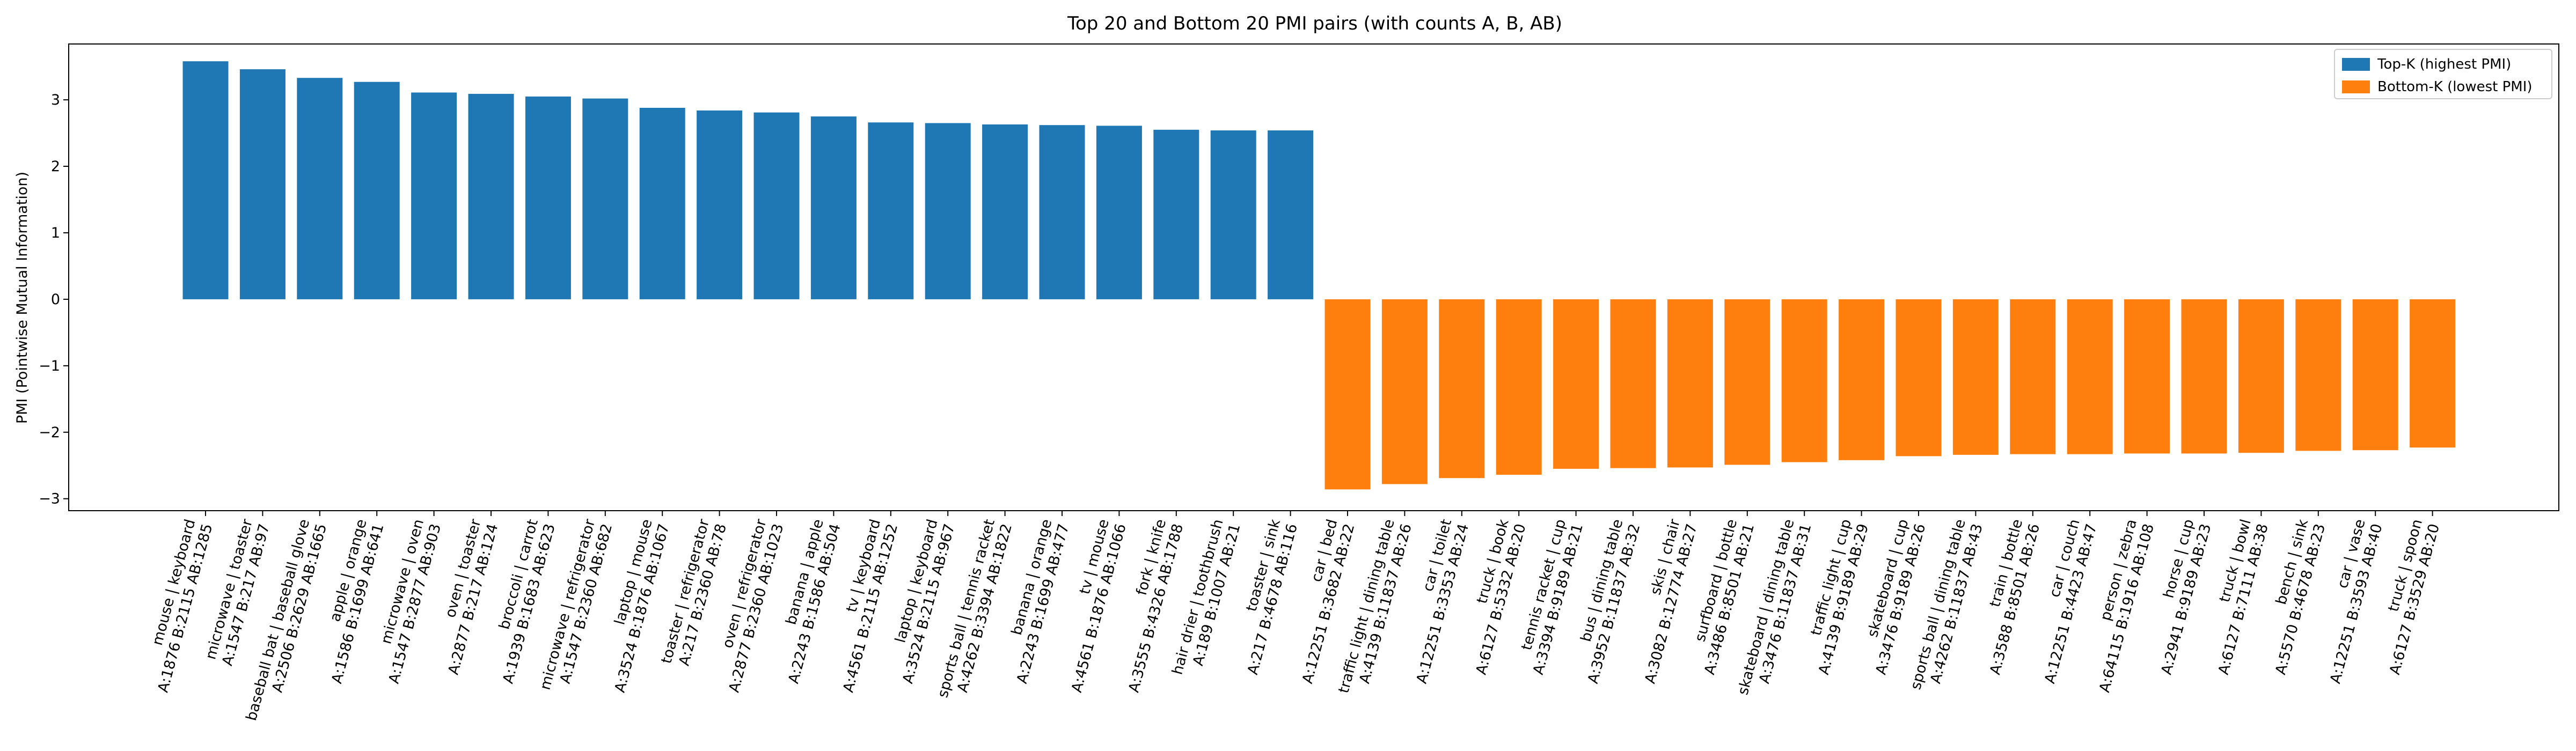 The height and width of the screenshot is (751, 2576). Describe the element at coordinates (55, 100) in the screenshot. I see `y-tick-label: 3` at that location.